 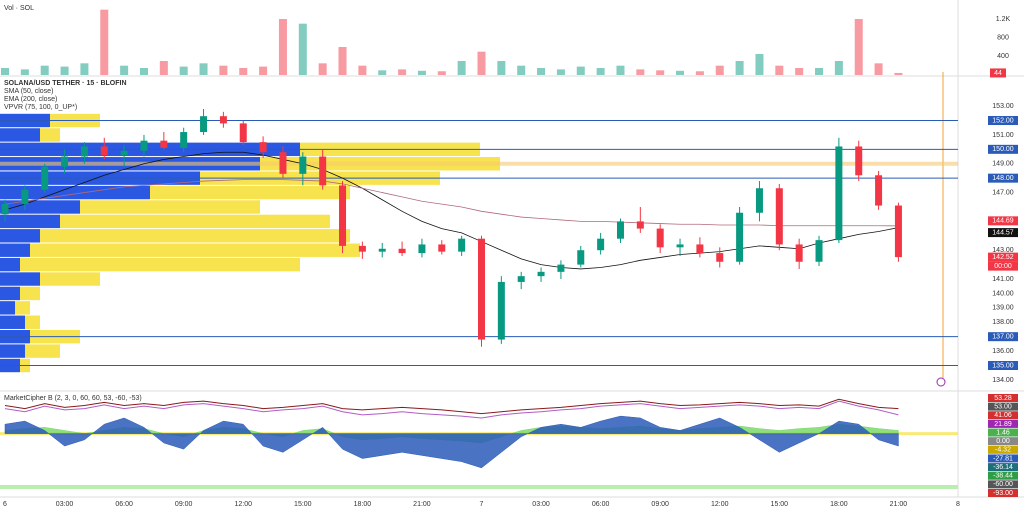 I want to click on y-tick-label: 147.00, so click(x=1003, y=192).